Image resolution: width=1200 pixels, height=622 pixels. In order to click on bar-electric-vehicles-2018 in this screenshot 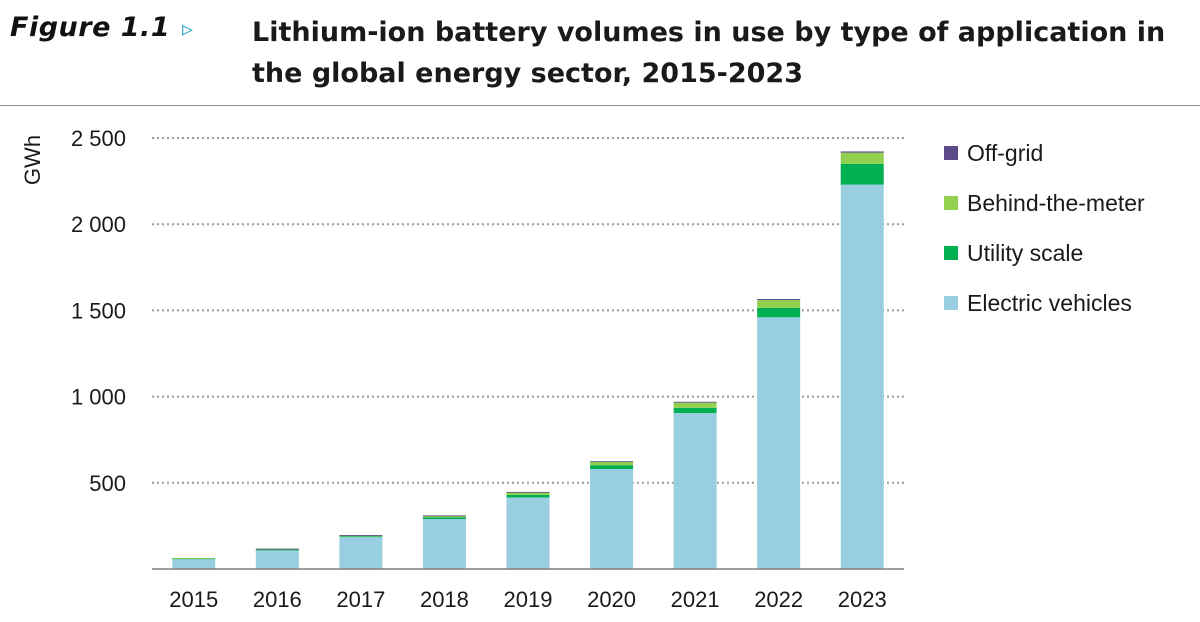, I will do `click(444, 544)`.